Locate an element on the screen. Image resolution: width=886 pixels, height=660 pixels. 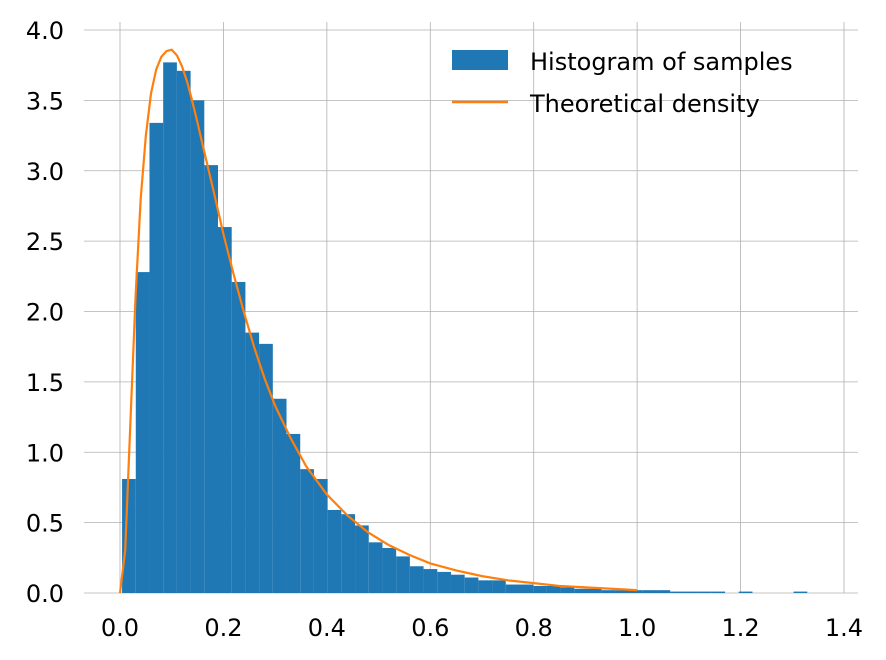
legend-swatch-histogram is located at coordinates (480, 60).